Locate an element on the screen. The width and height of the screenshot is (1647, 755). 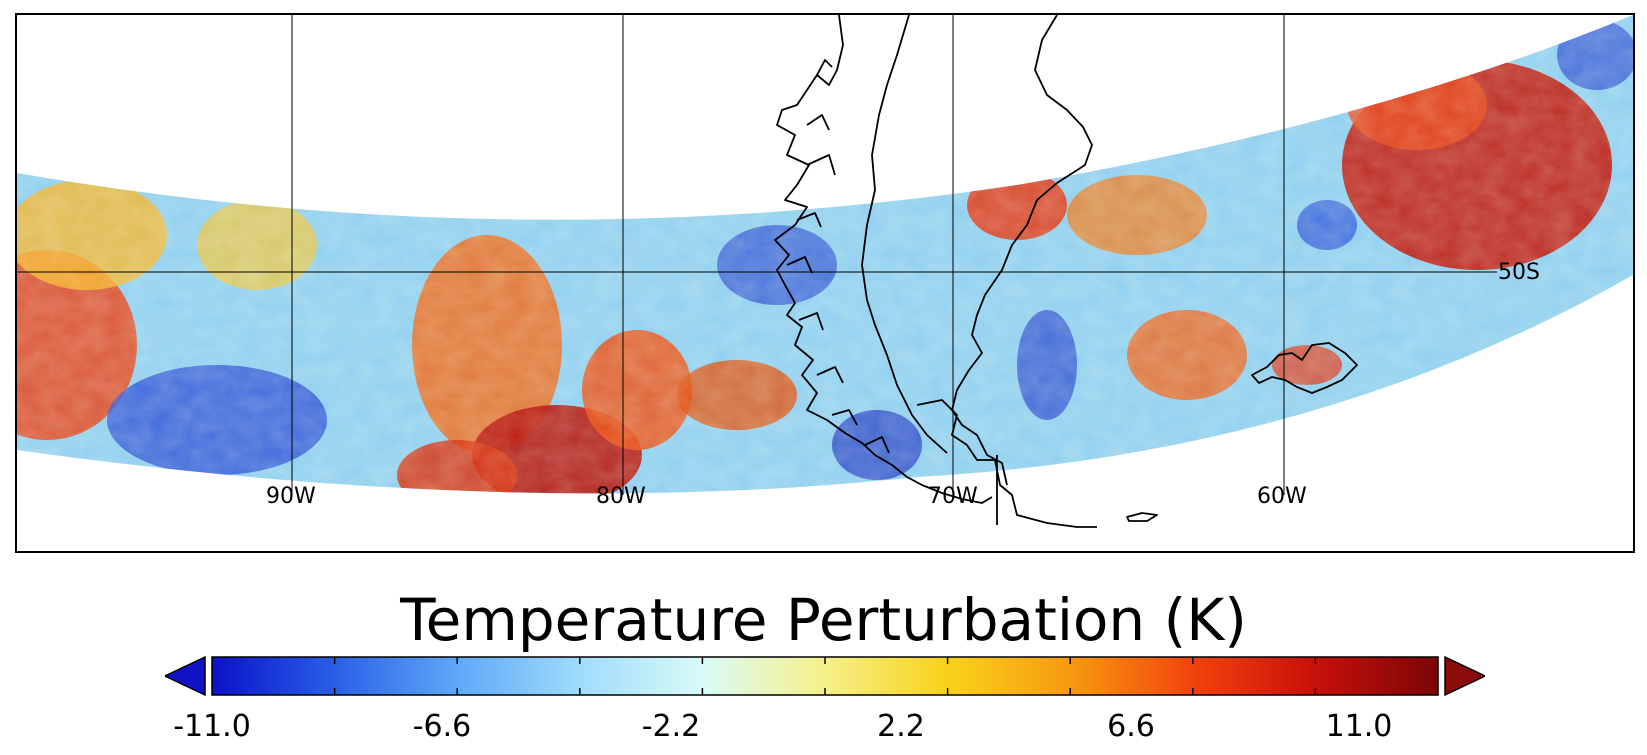
colorbar-tick-label-1: -11.0 is located at coordinates (212, 726).